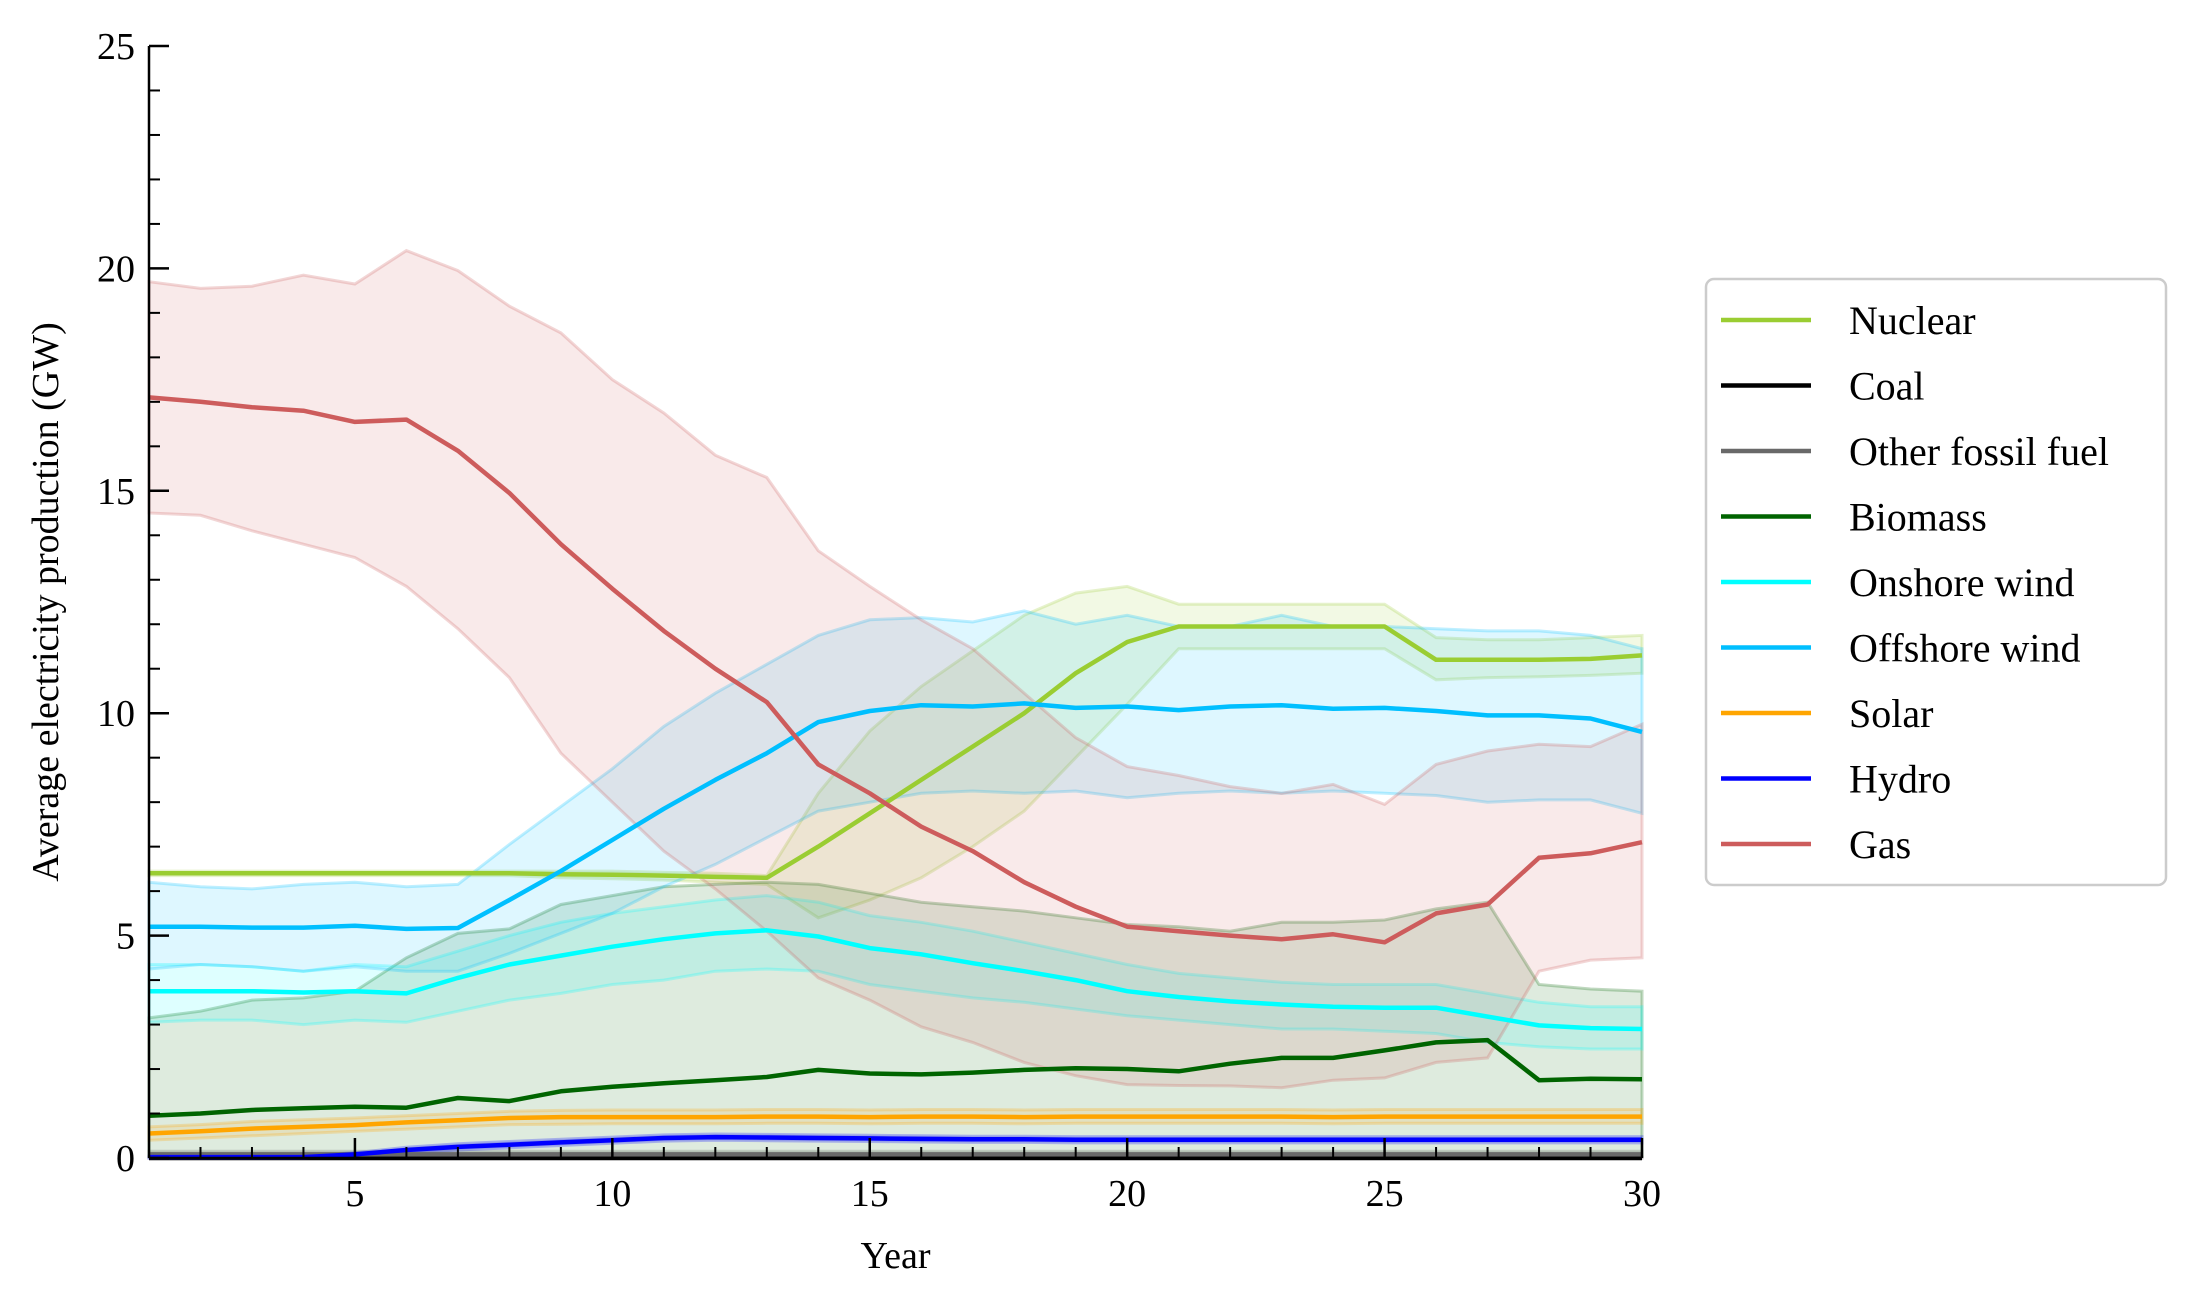 This screenshot has height=1300, width=2189. What do you see at coordinates (116, 47) in the screenshot?
I see `y-tick-label: 25` at bounding box center [116, 47].